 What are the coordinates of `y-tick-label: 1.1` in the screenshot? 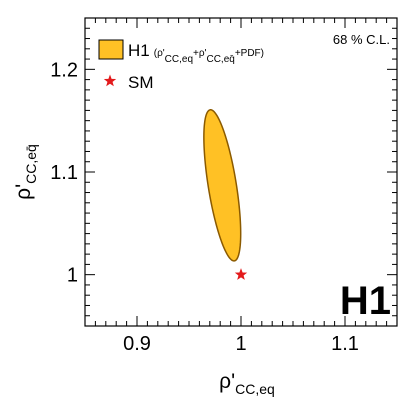 It's located at (64, 173).